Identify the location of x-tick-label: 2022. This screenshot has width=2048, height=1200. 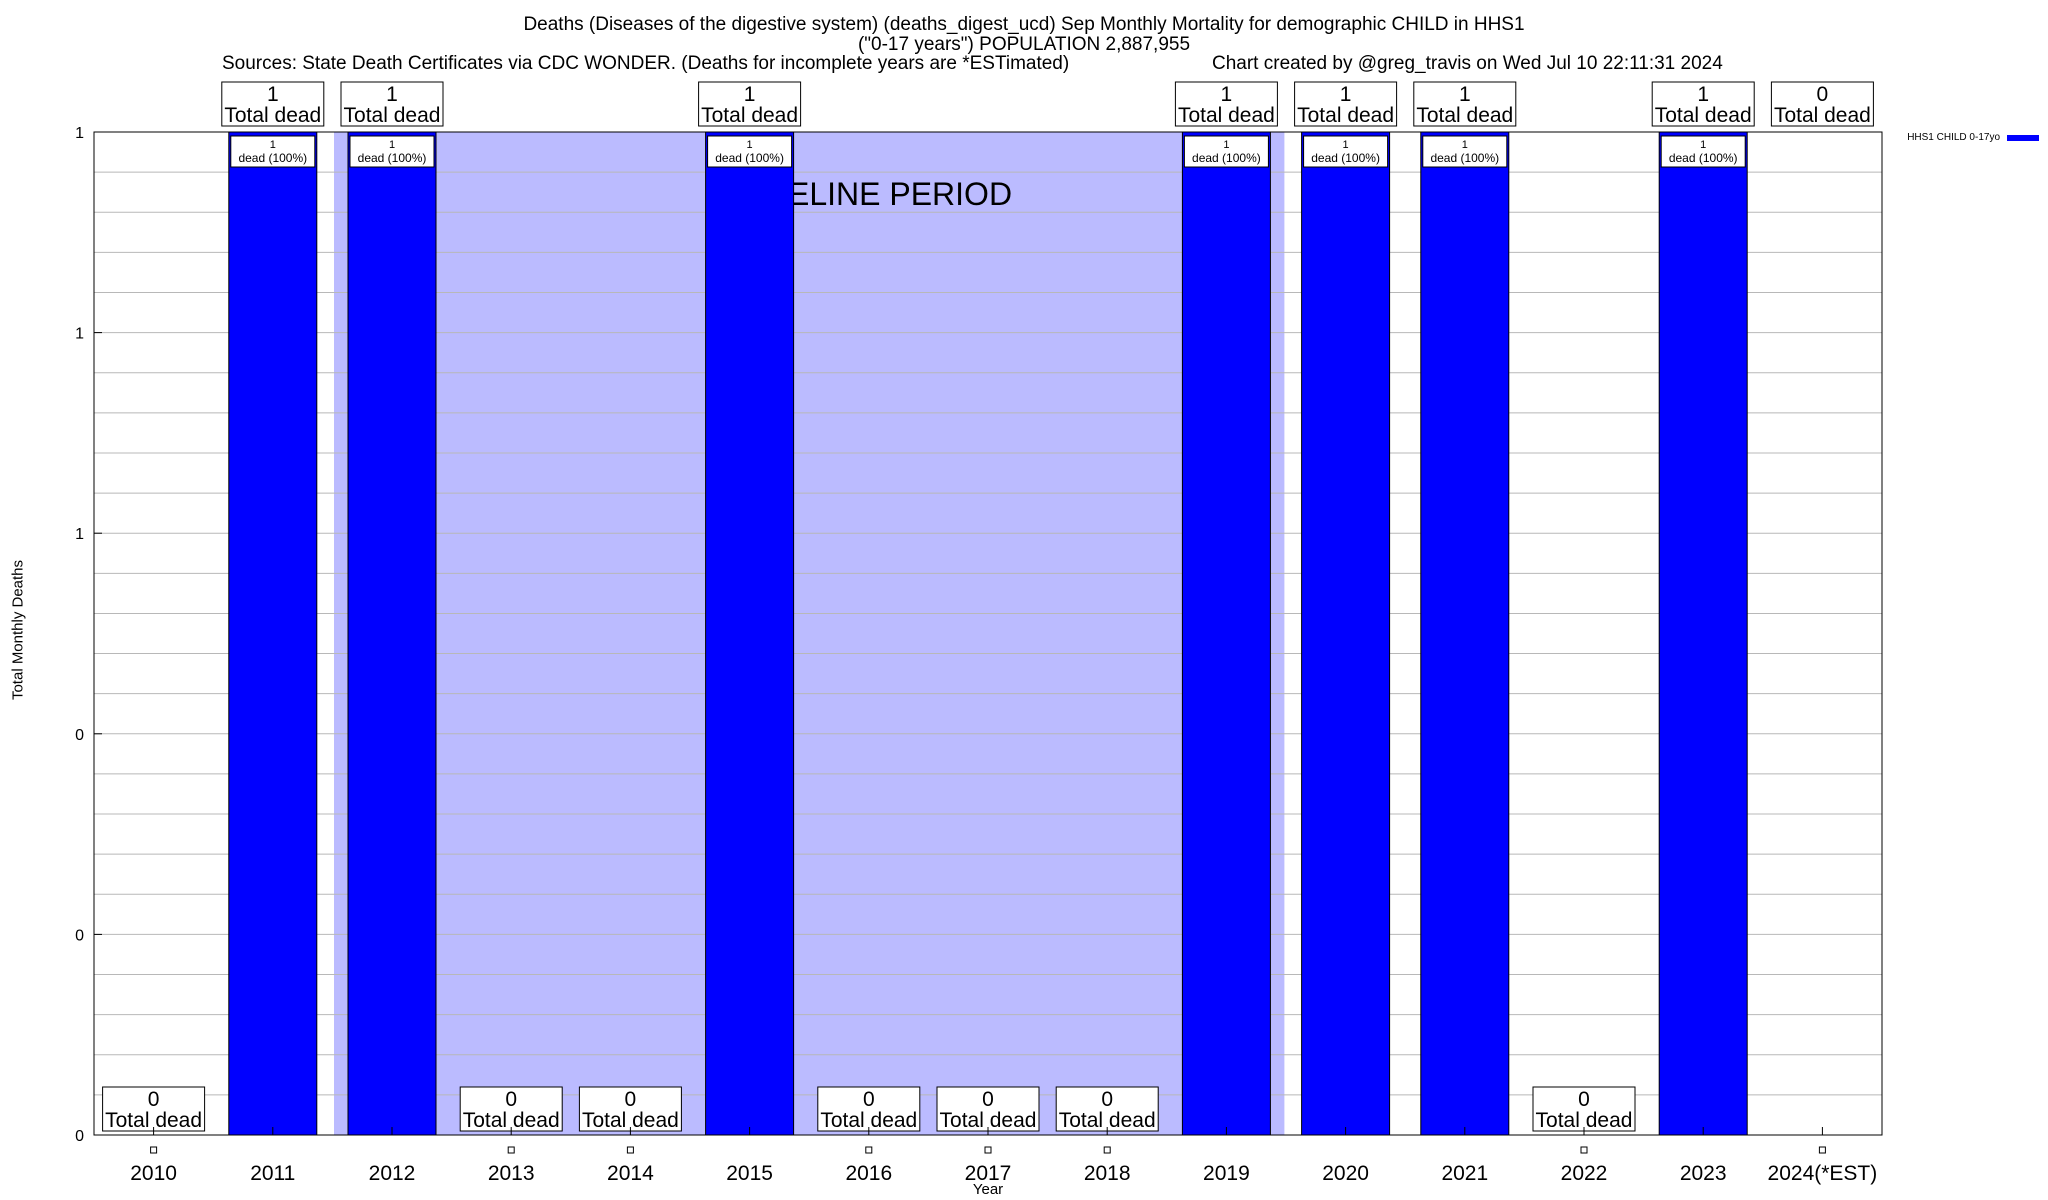
(1584, 1173).